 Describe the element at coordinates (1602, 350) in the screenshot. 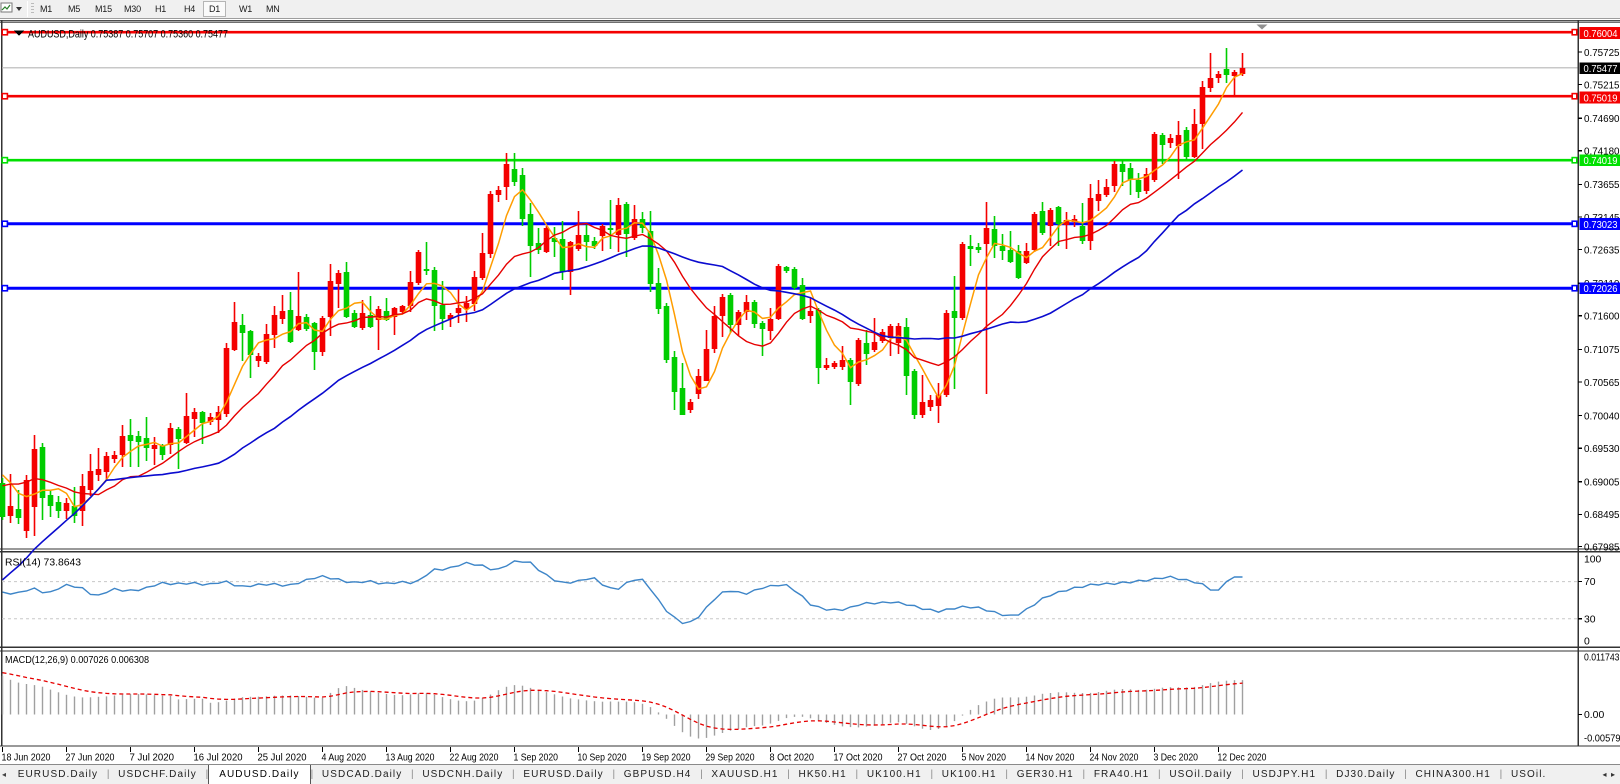

I see `svg-text: 0.71075` at that location.